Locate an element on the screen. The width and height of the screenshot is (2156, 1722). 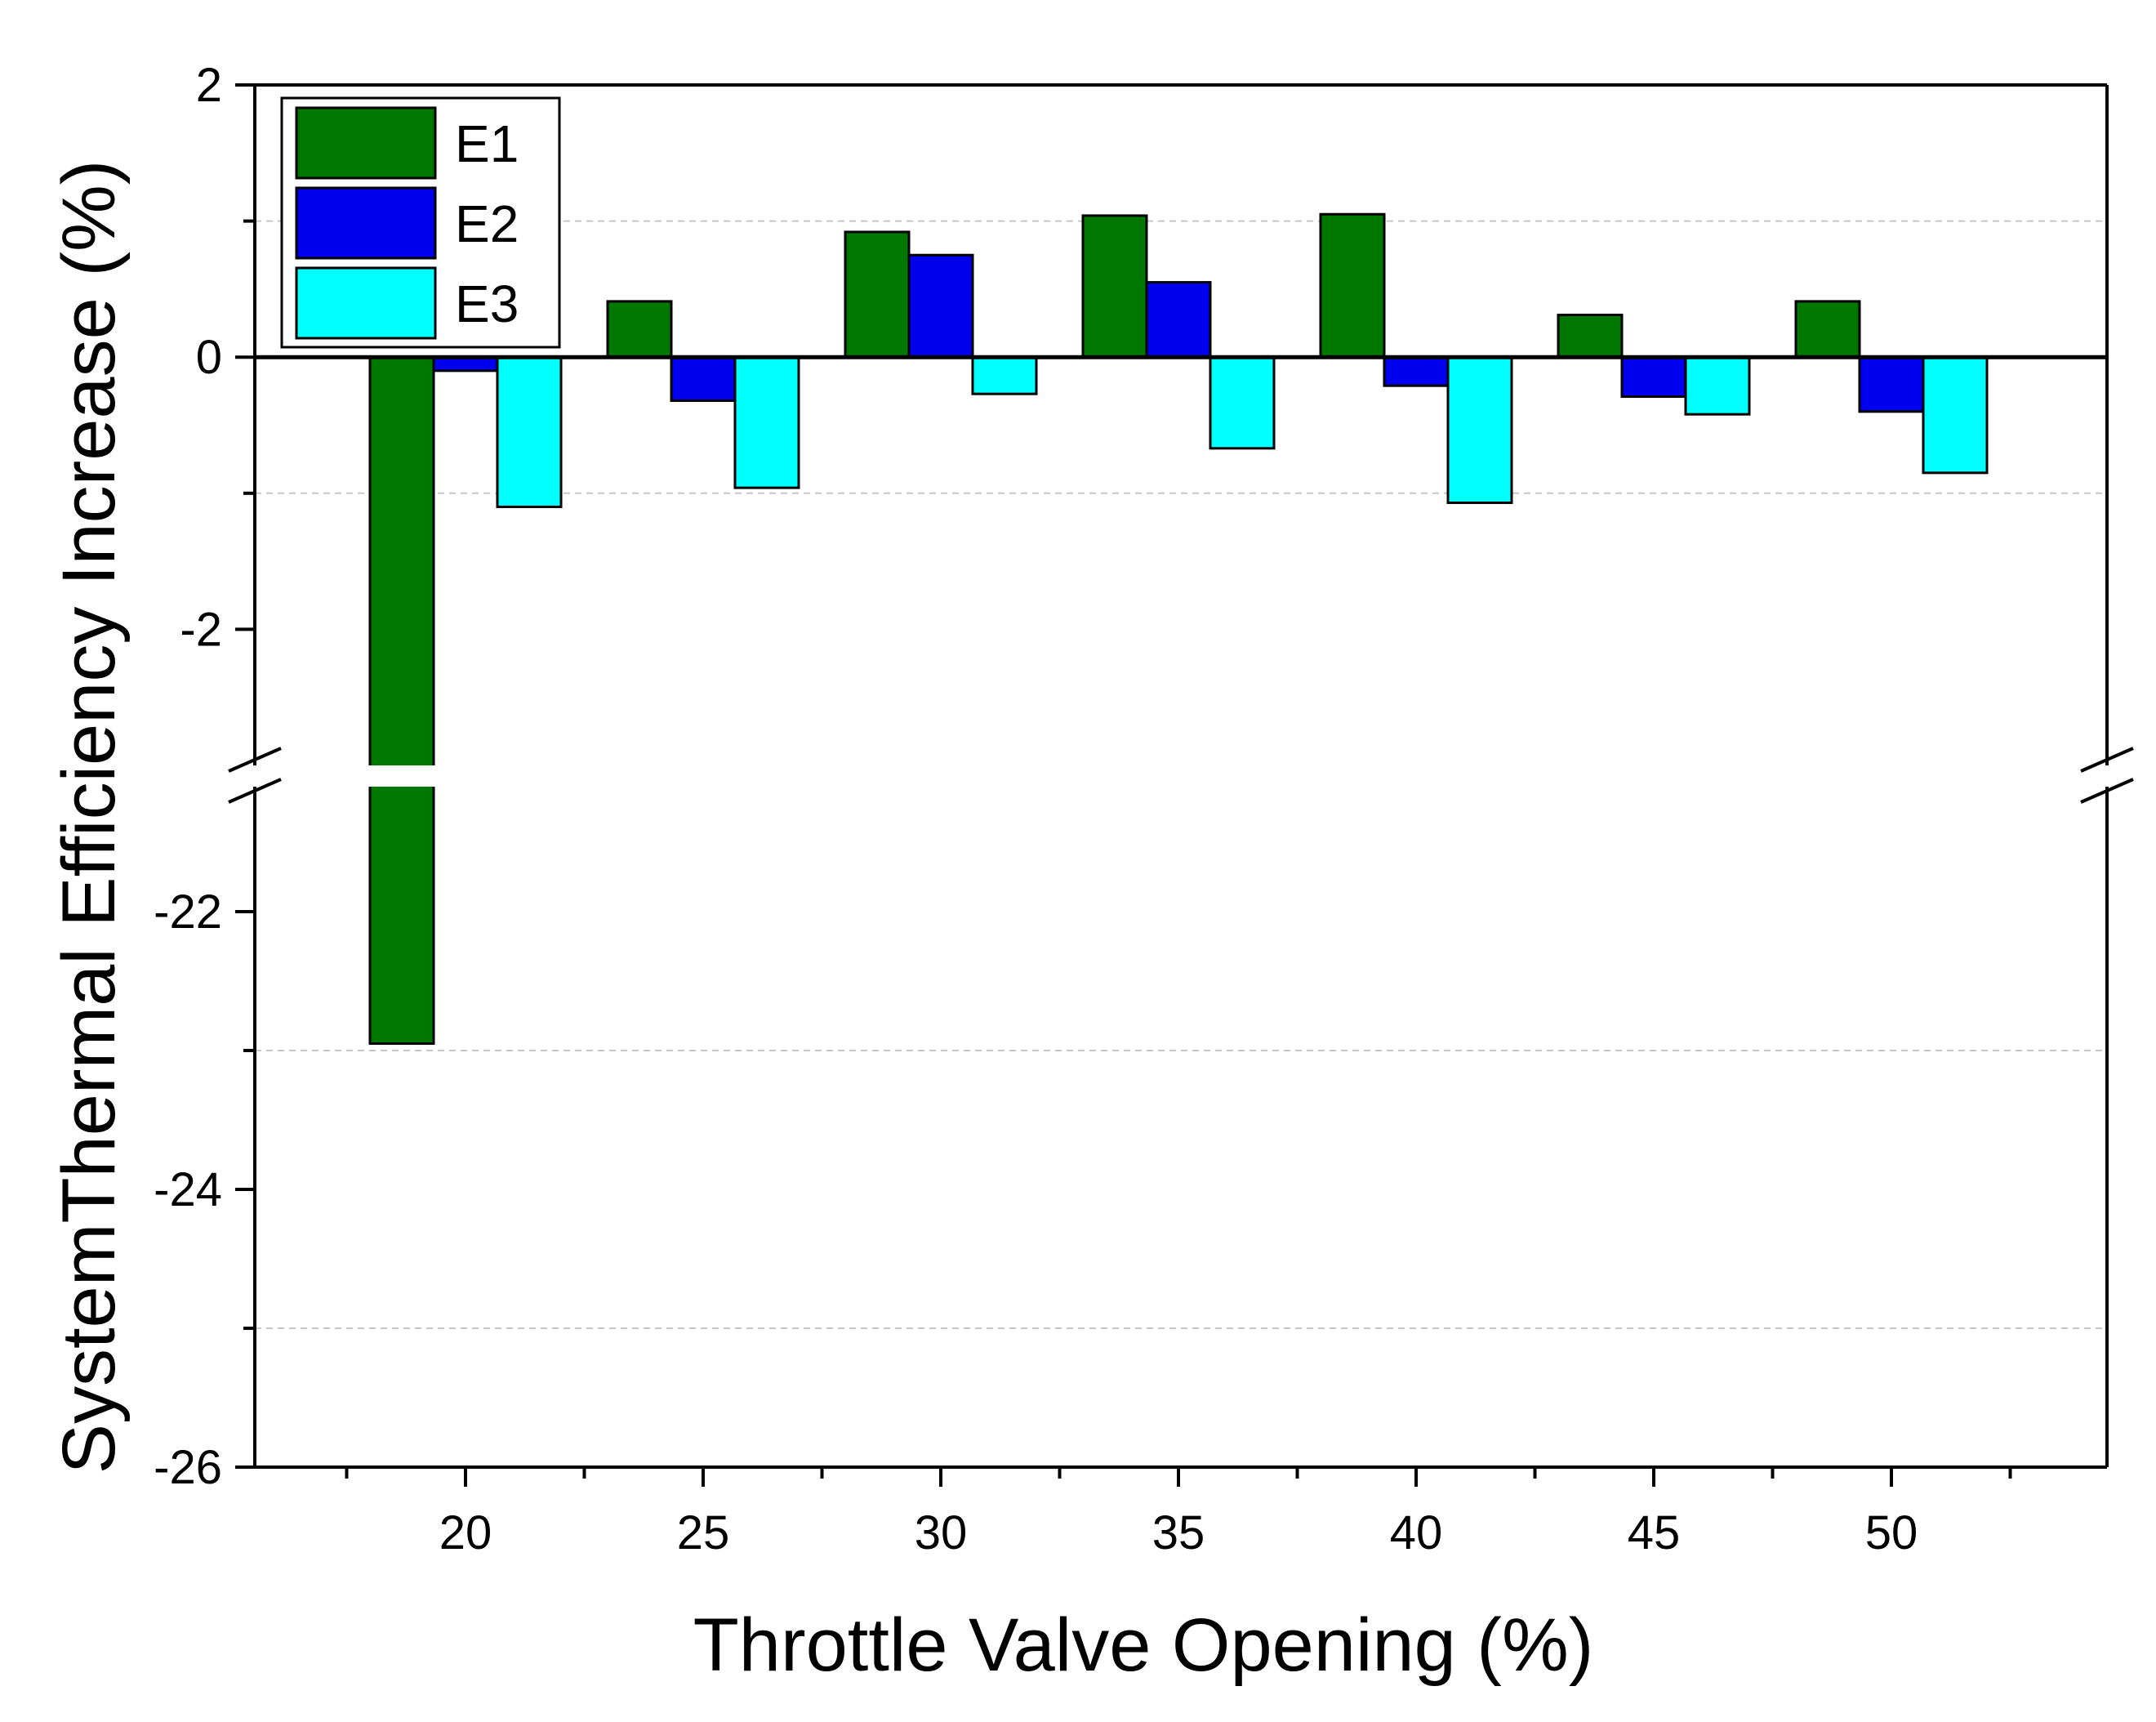
legend-swatch-e2 is located at coordinates (366, 223).